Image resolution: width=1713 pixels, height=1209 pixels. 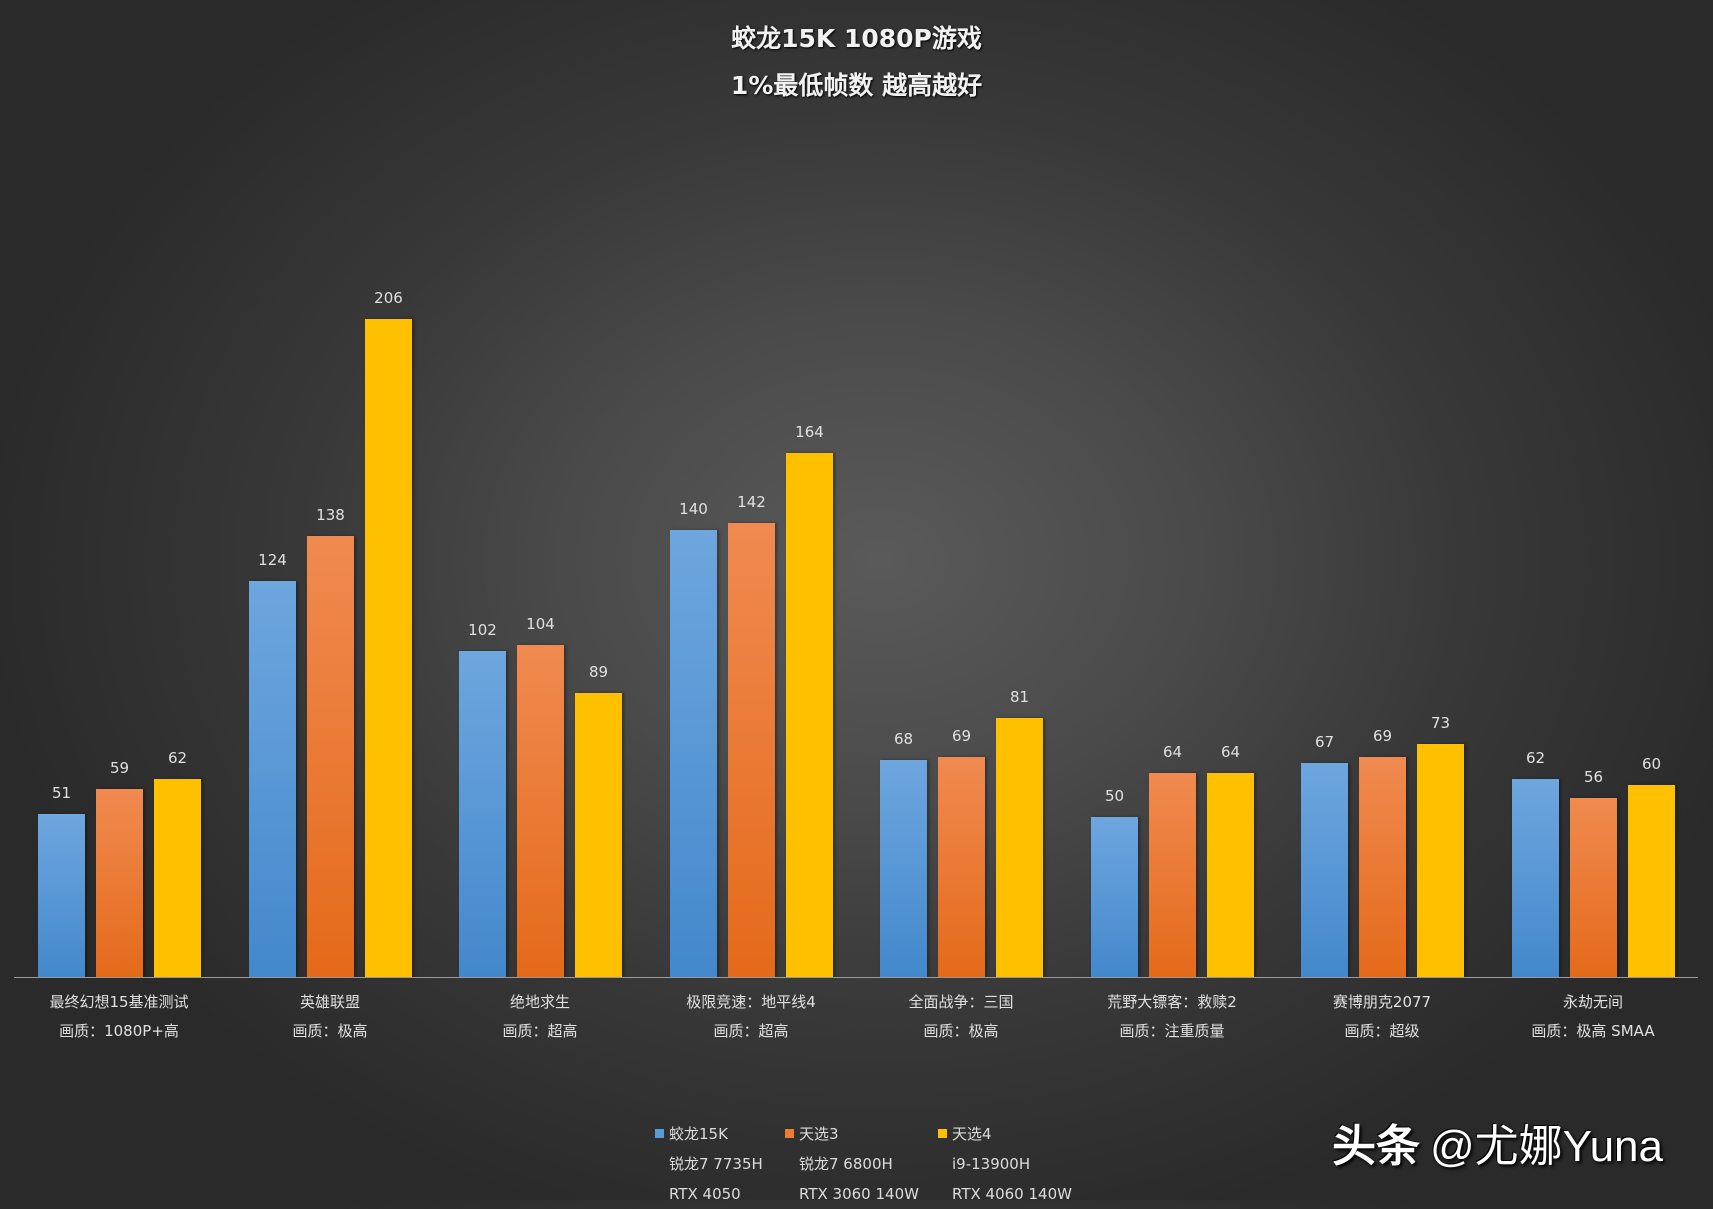 What do you see at coordinates (1546, 1146) in the screenshot?
I see `watermark-handle: @尤娜Yuna` at bounding box center [1546, 1146].